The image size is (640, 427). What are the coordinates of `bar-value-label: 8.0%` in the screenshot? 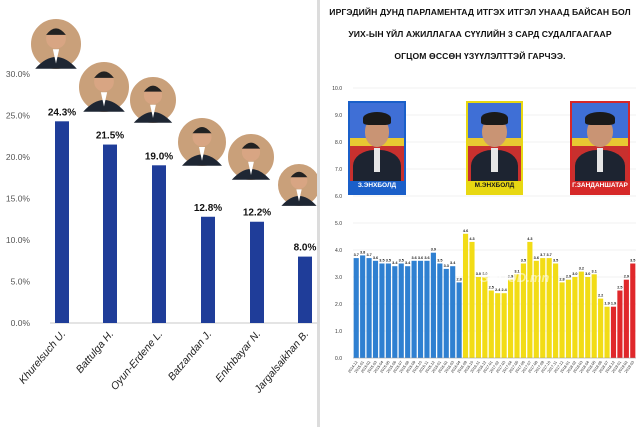 It's located at (305, 248).